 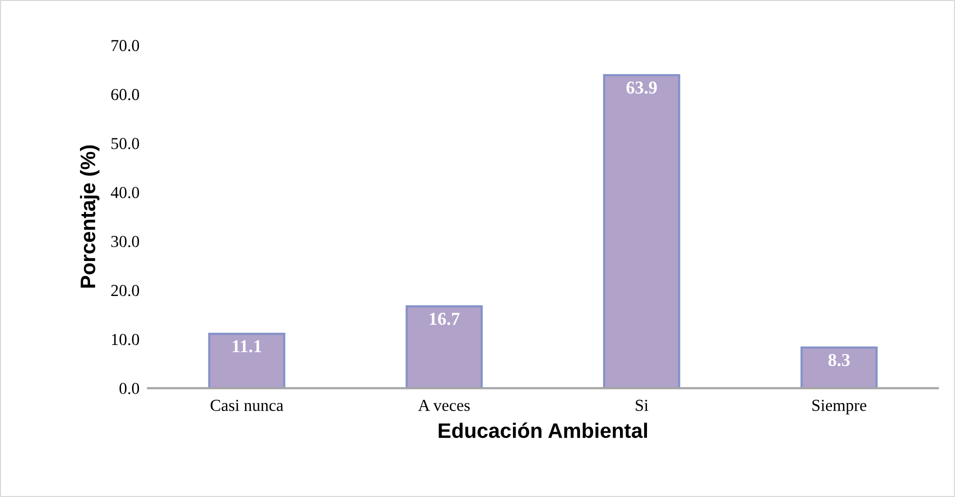 What do you see at coordinates (90, 216) in the screenshot?
I see `y-axis-title: Porcentaje (%)` at bounding box center [90, 216].